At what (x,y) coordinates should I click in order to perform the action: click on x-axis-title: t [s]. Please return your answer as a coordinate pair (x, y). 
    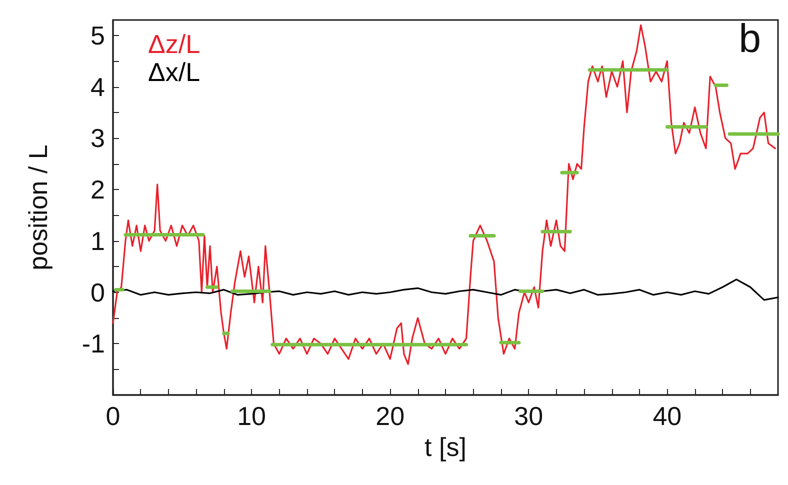
    Looking at the image, I should click on (445, 447).